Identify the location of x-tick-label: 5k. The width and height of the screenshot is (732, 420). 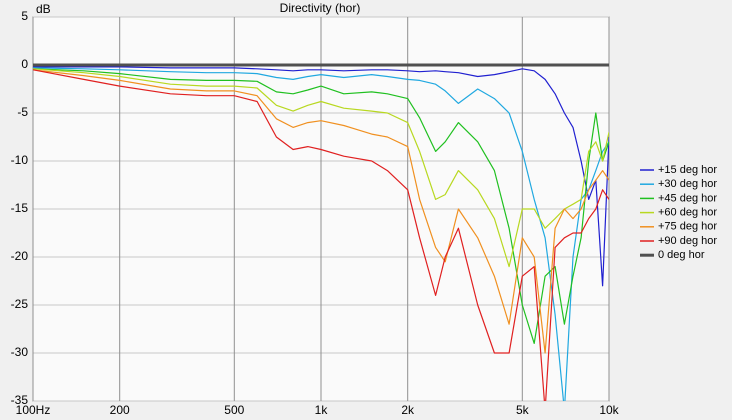
(523, 410).